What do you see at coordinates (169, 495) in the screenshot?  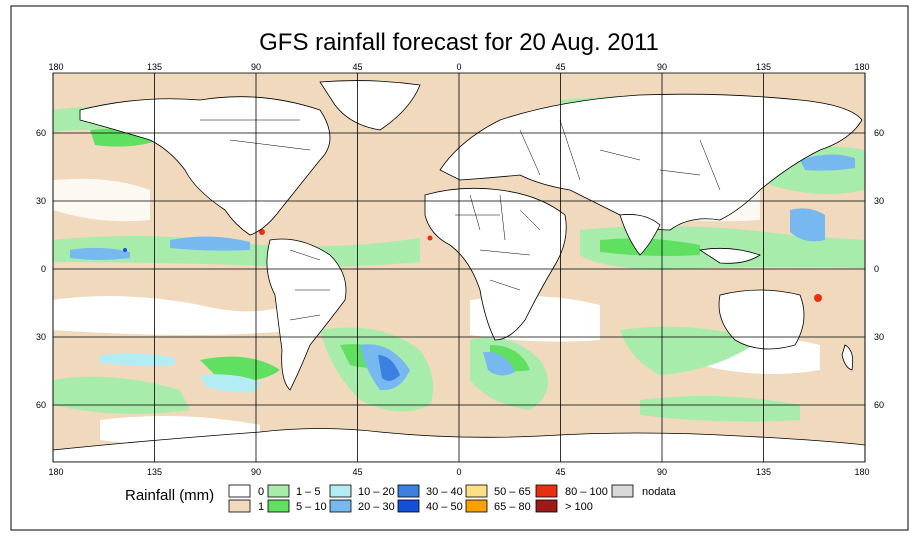 I see `legend-title: Rainfall (mm)` at bounding box center [169, 495].